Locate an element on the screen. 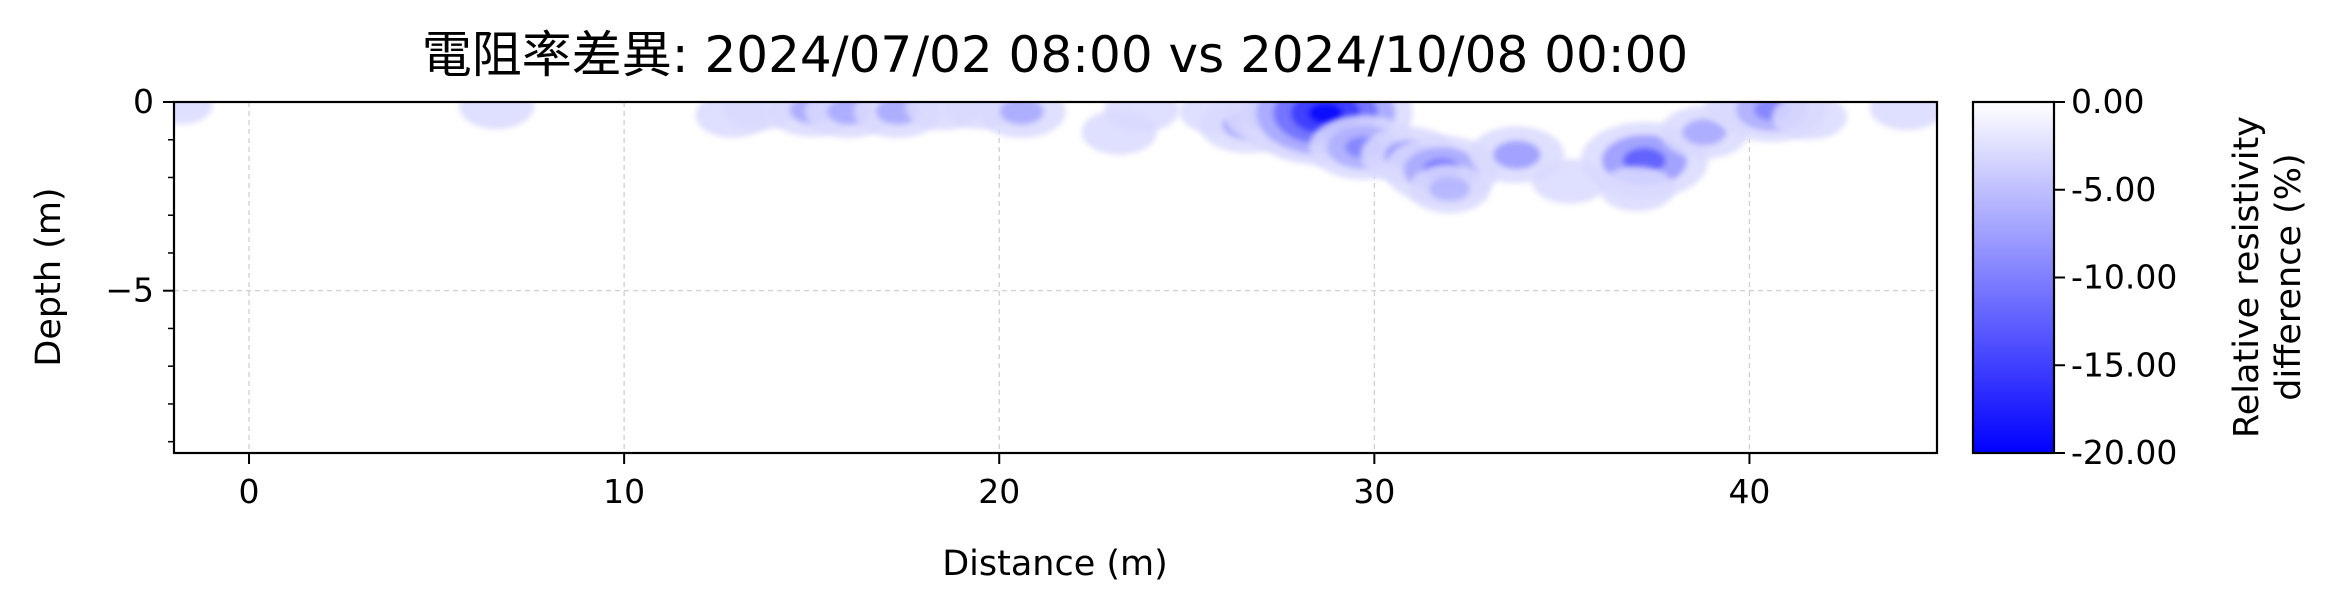  x-axis: 0 10 20 30 40 is located at coordinates (1004, 482).